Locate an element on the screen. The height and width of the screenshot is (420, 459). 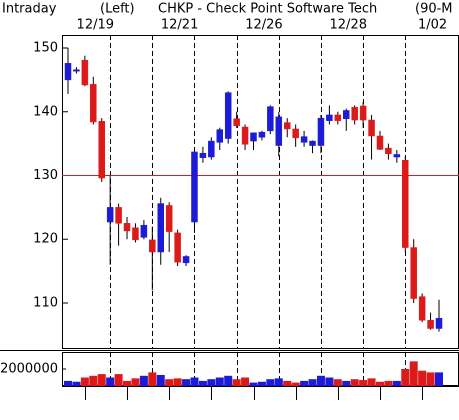
x-tick-label: 12/21 is located at coordinates (179, 25).